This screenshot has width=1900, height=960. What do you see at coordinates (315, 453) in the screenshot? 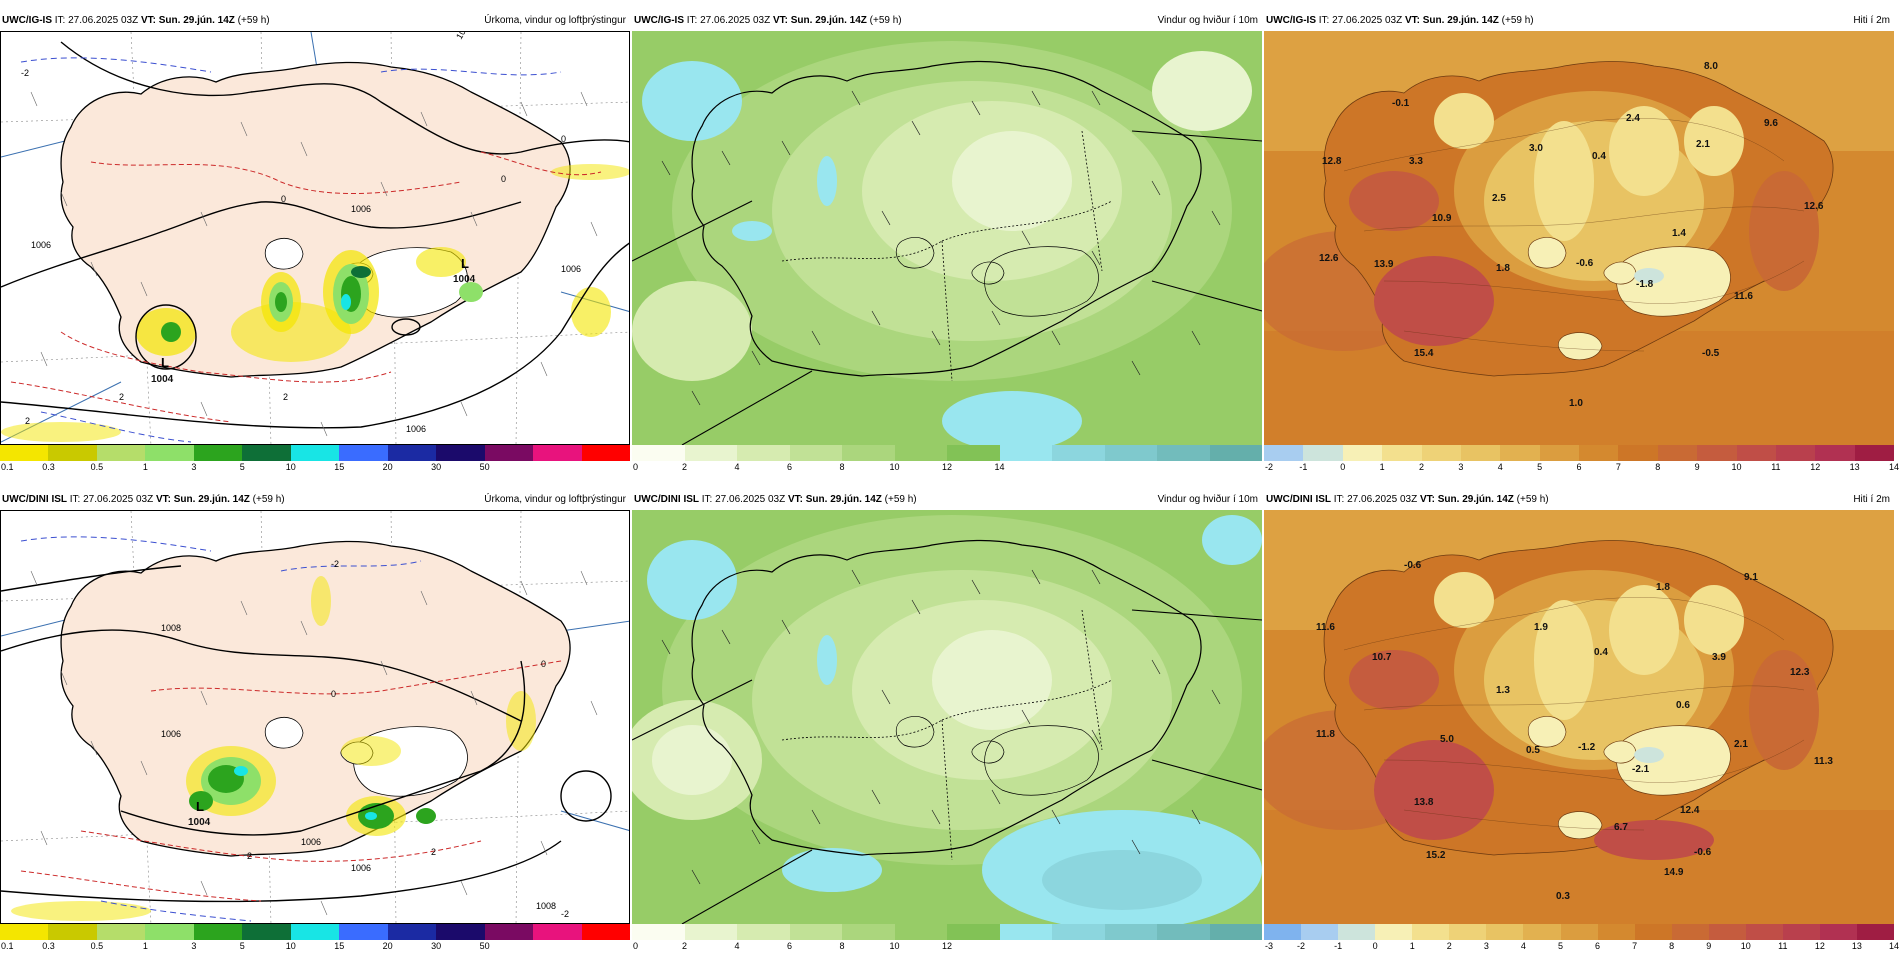
I see `precip-colorbar` at bounding box center [315, 453].